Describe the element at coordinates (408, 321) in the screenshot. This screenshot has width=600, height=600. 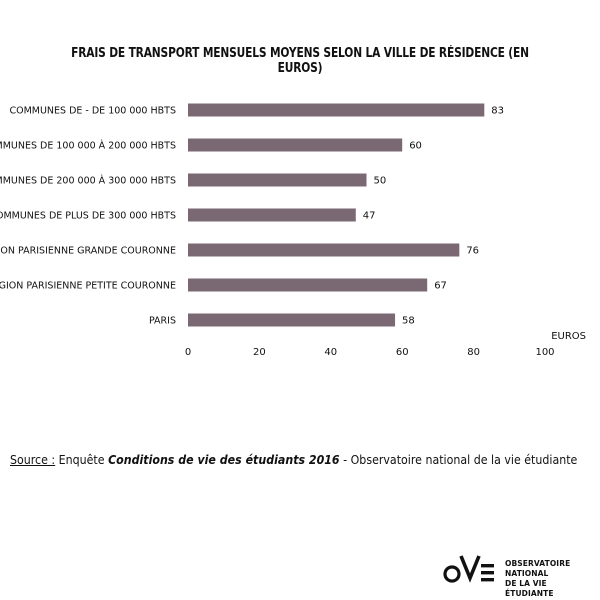
I see `data-label: 58` at that location.